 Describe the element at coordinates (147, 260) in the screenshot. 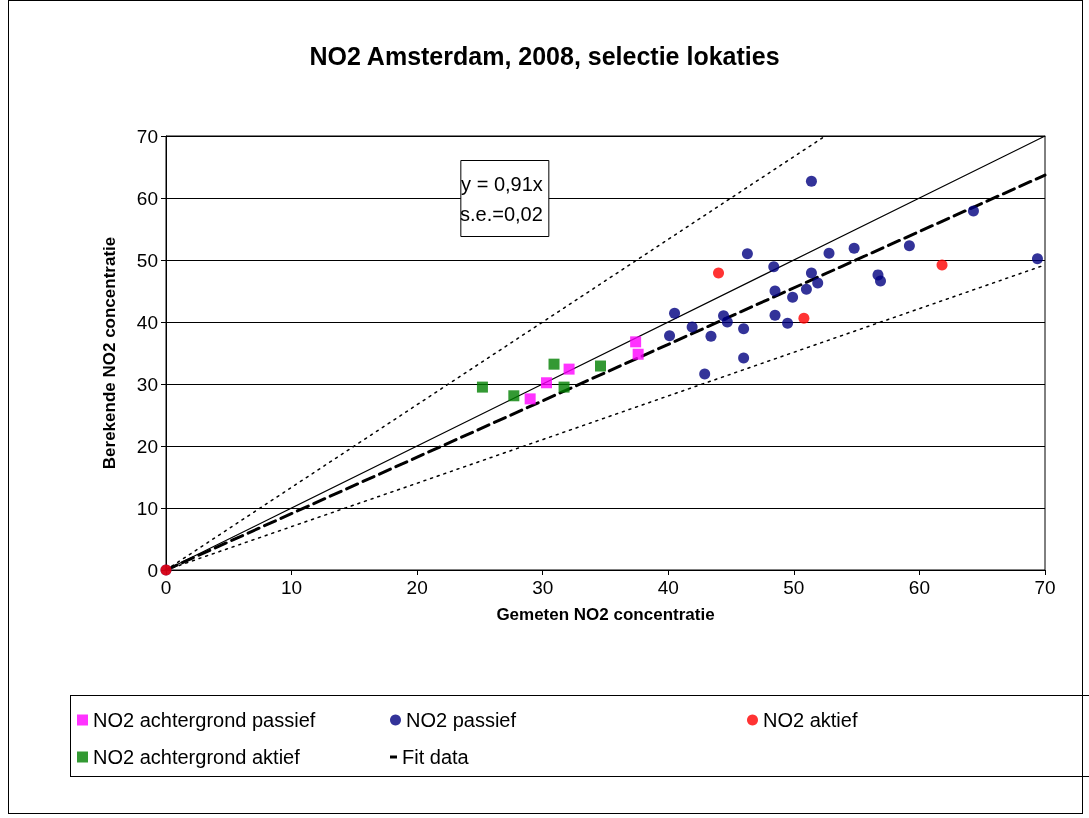

I see `y-tick-label: 50` at that location.